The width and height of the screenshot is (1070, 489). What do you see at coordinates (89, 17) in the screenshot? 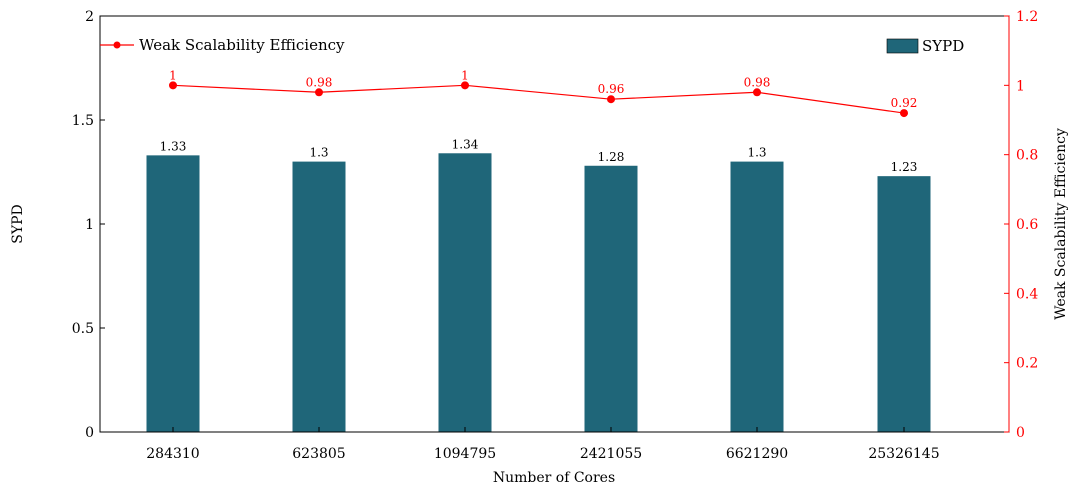
I see `left-tick-label: 2` at bounding box center [89, 17].